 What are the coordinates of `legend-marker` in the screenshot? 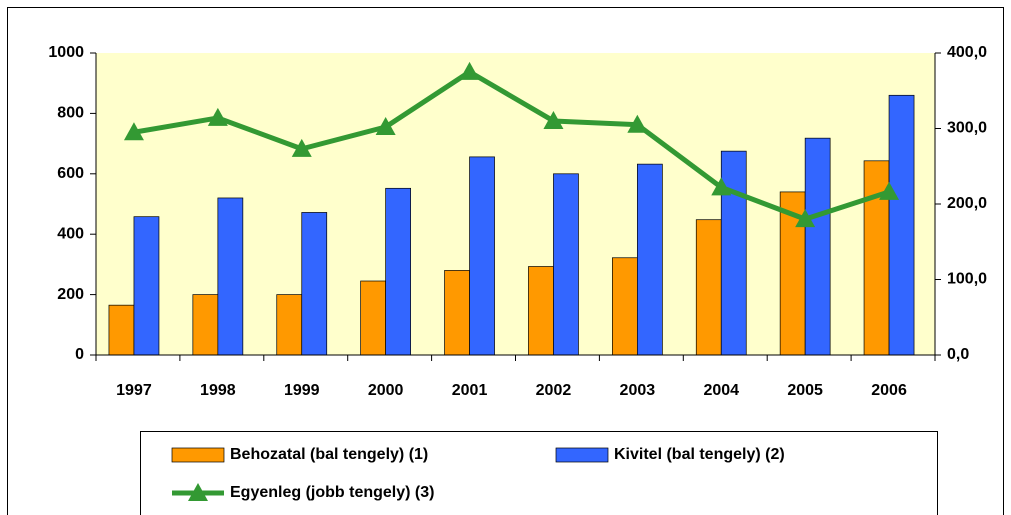 It's located at (198, 492).